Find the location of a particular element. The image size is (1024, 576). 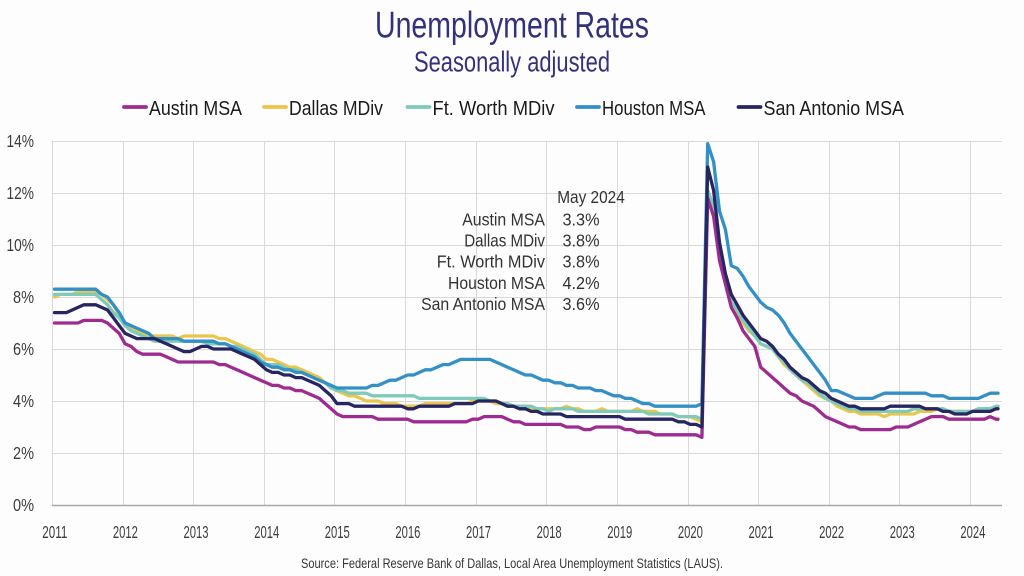

svg-text: 2023 is located at coordinates (902, 532).